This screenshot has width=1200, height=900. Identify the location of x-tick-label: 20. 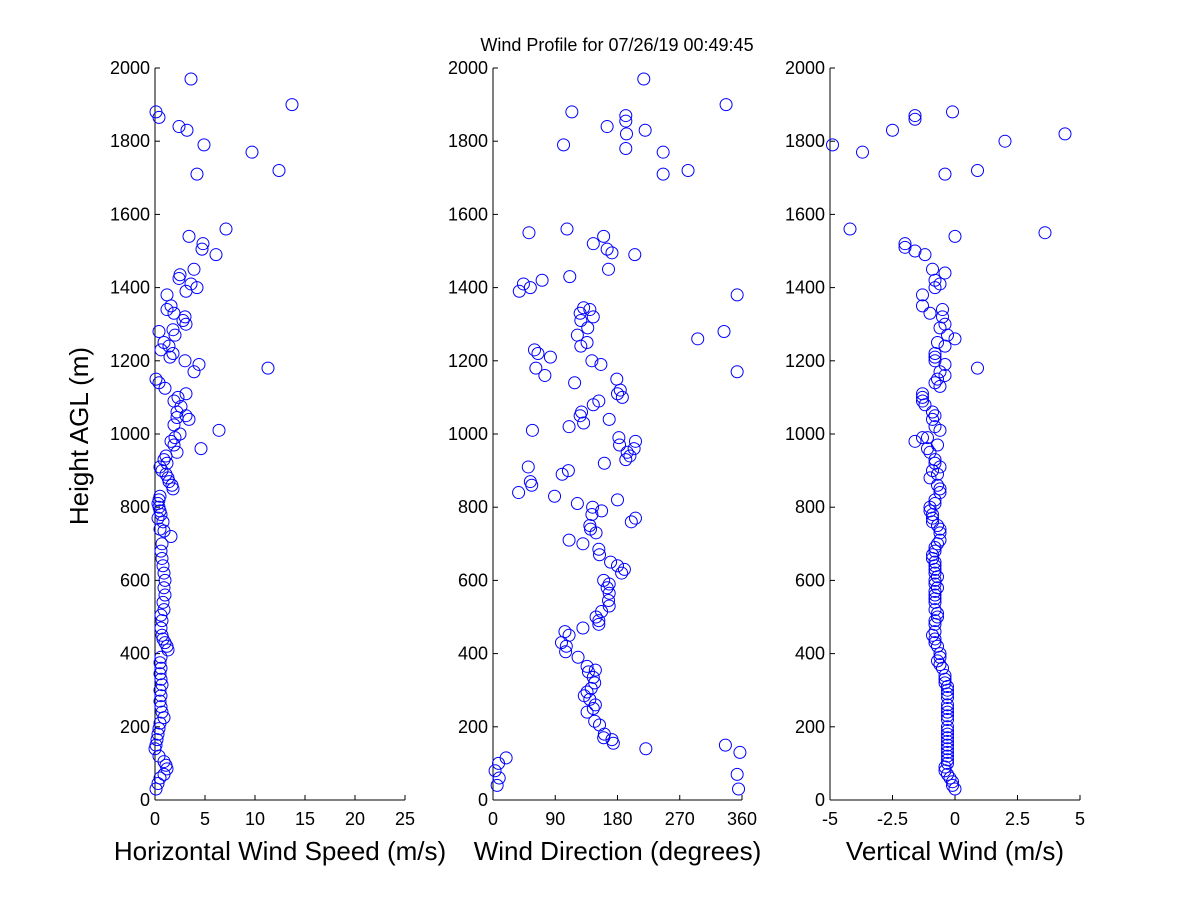
(355, 819).